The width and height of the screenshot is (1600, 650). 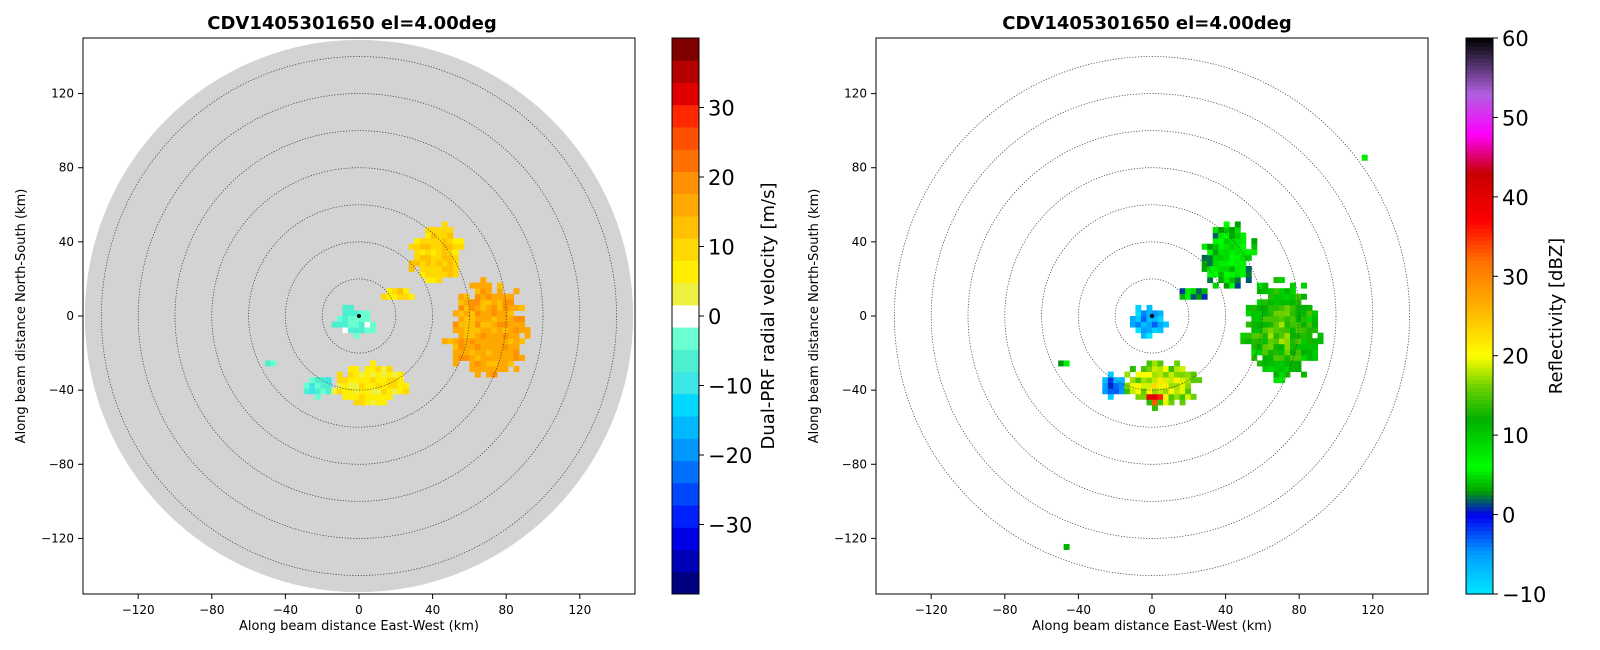 What do you see at coordinates (70, 316) in the screenshot?
I see `y-tick-label: 0` at bounding box center [70, 316].